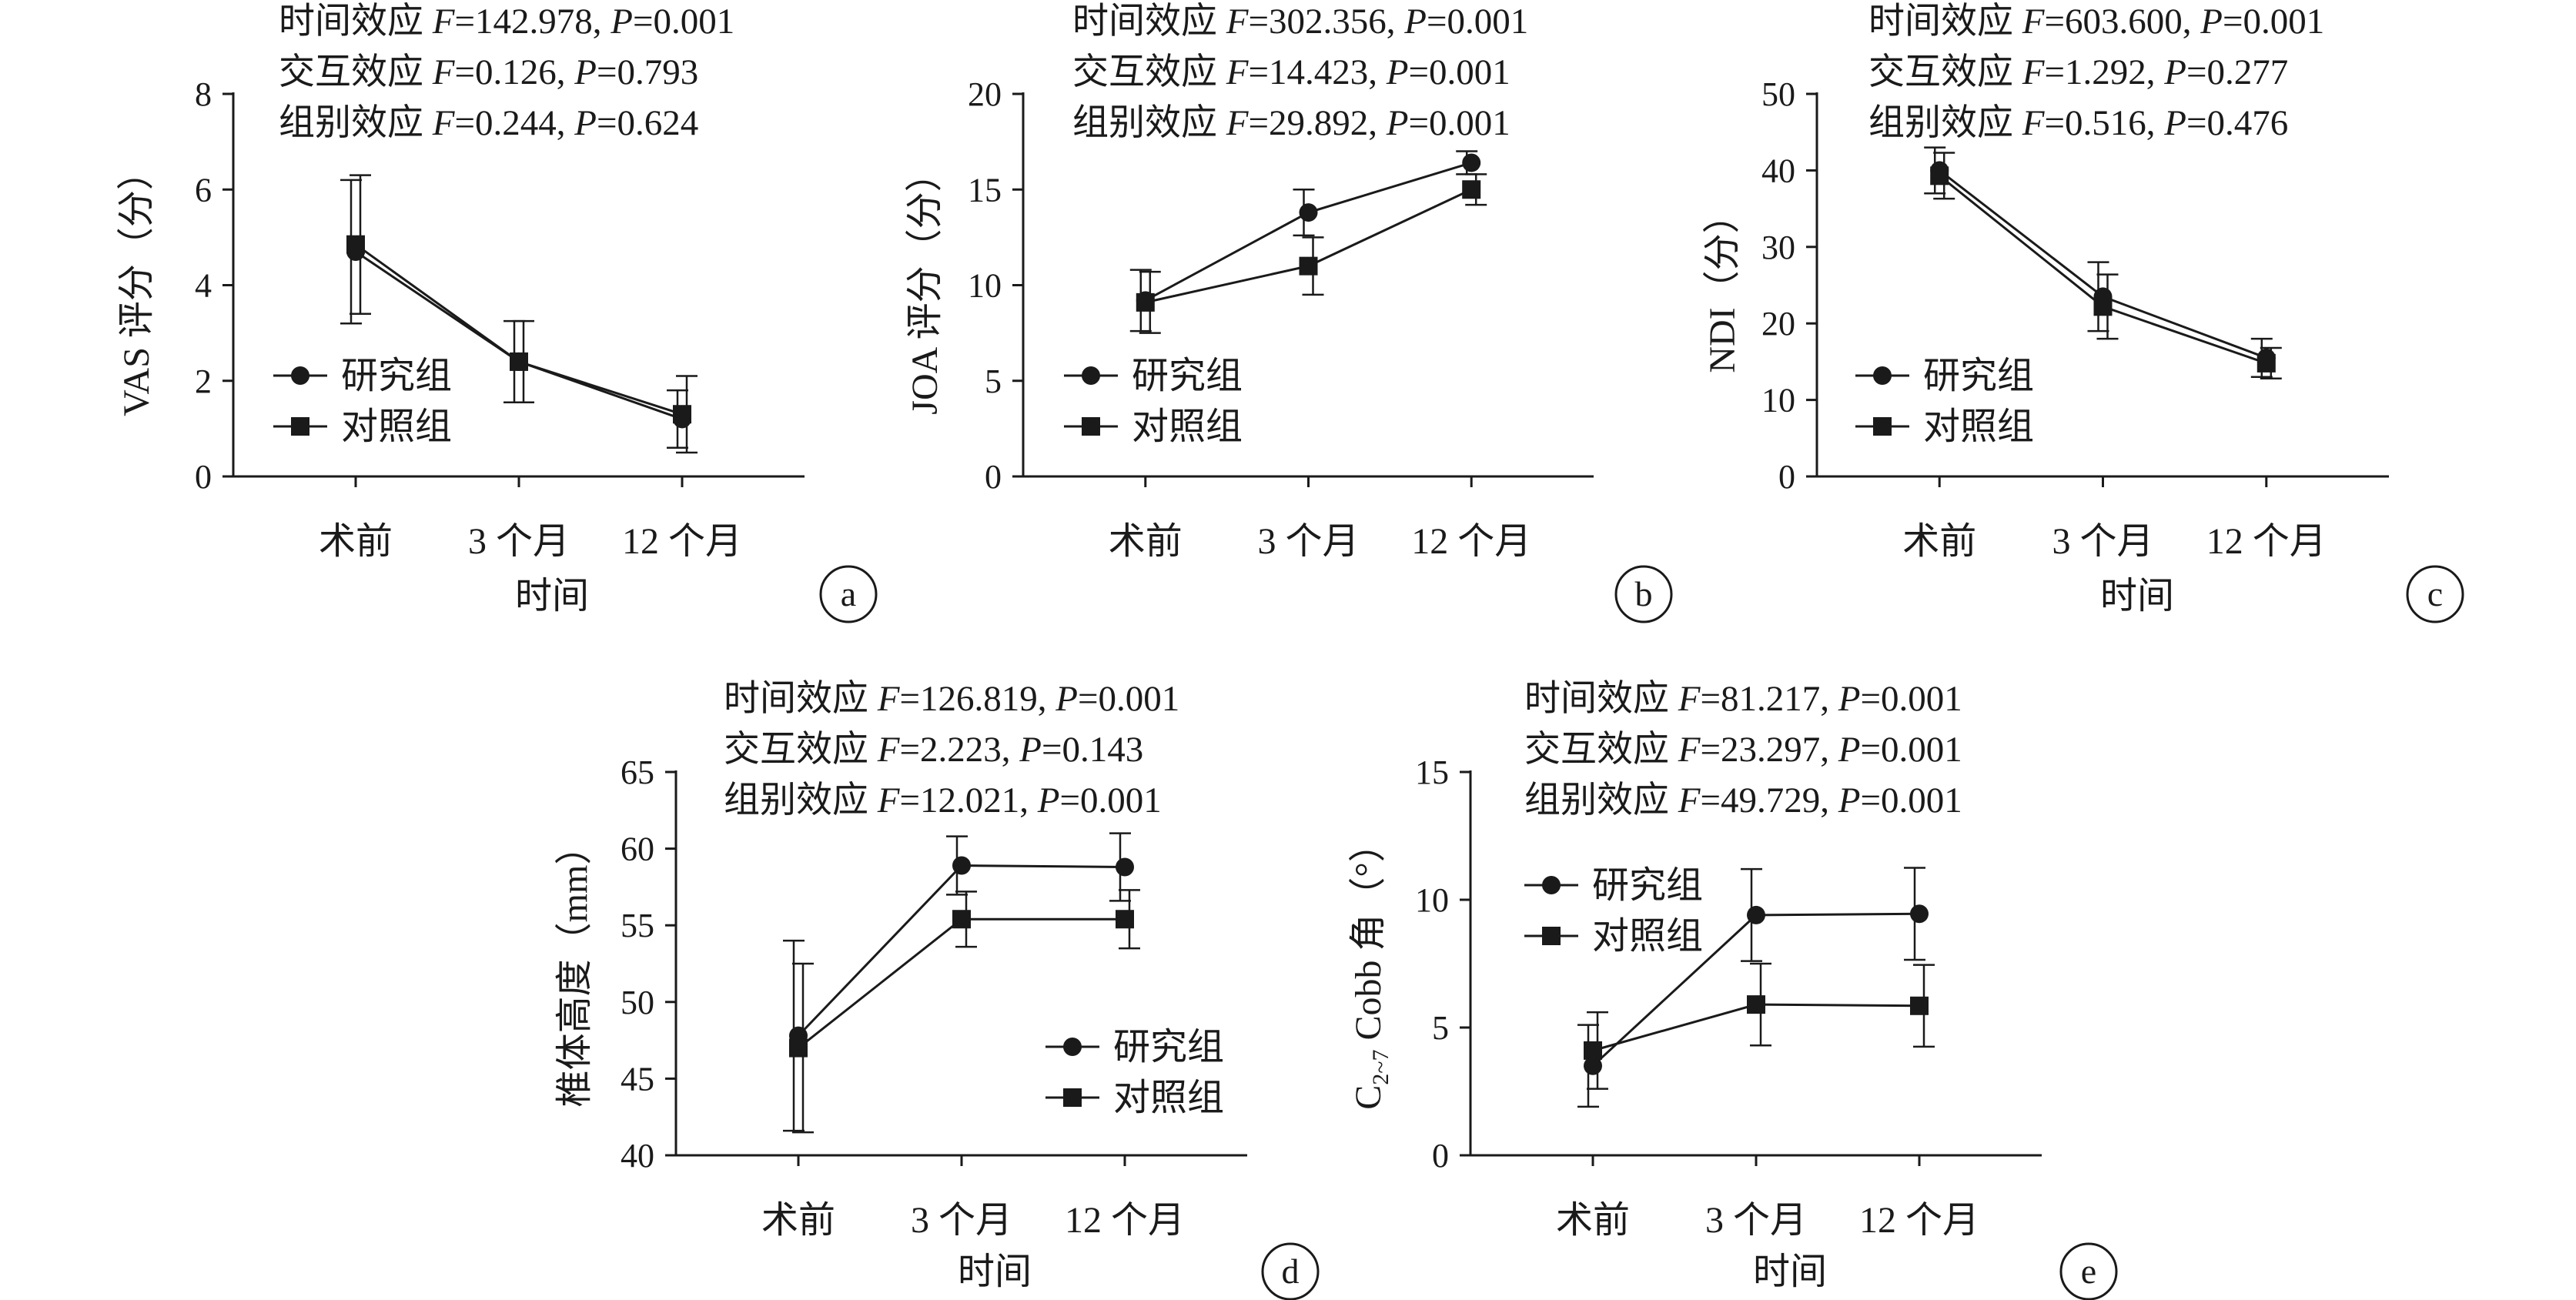 The width and height of the screenshot is (2576, 1300). Describe the element at coordinates (1188, 426) in the screenshot. I see `legend-label: 对照组` at that location.